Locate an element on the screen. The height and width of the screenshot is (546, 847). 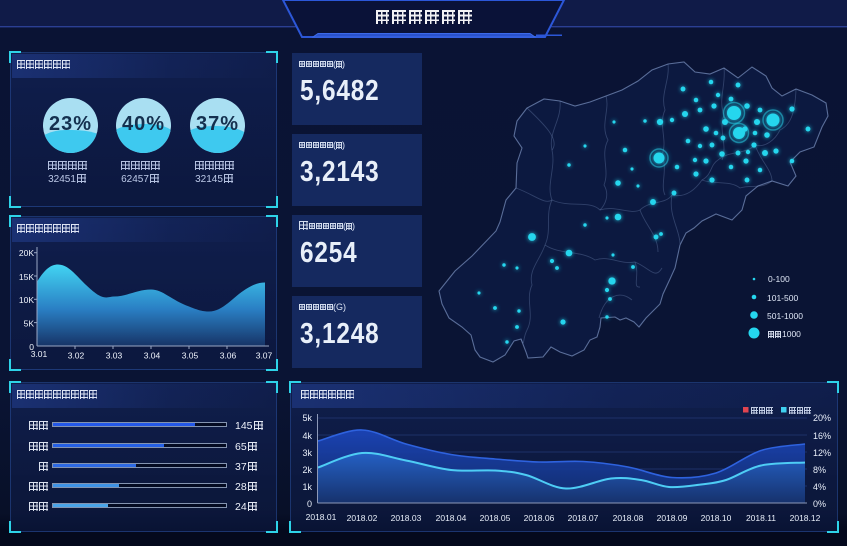
svg-text: 0-100 is located at coordinates (779, 279).